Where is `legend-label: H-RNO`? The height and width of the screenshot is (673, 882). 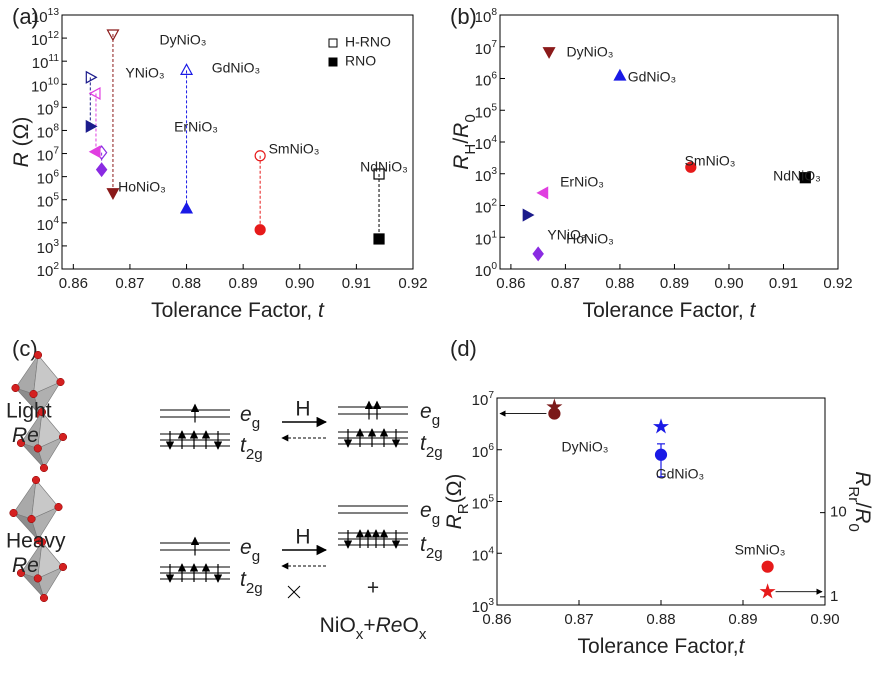
legend-label: H-RNO is located at coordinates (368, 42).